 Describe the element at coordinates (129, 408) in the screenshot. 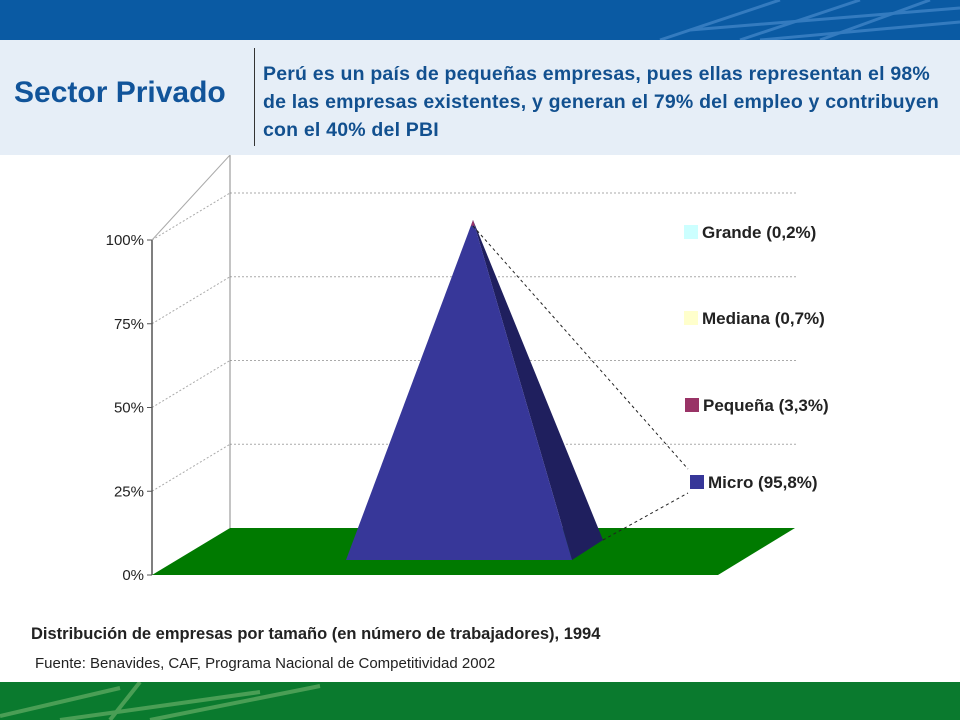

I see `y-tick-label: 50%` at that location.